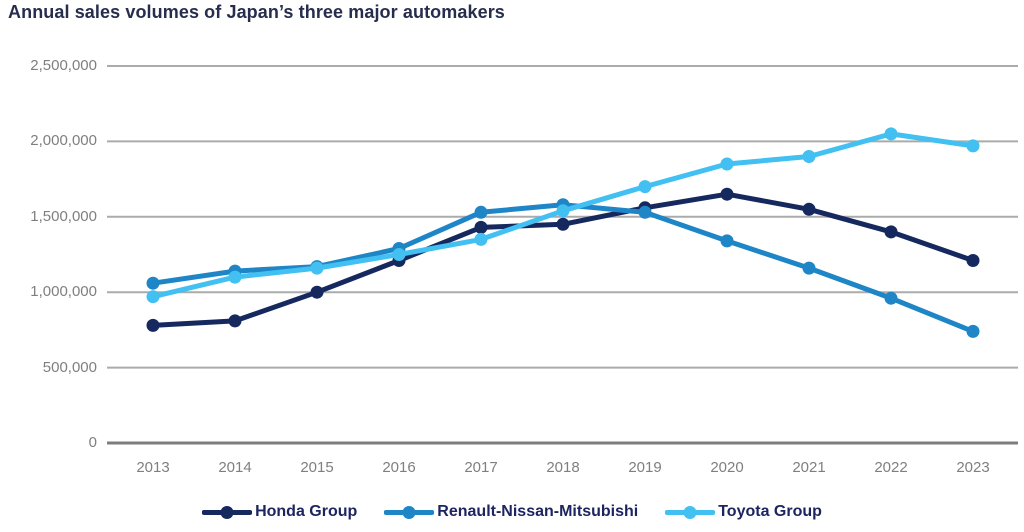 This screenshot has height=532, width=1024. Describe the element at coordinates (306, 511) in the screenshot. I see `legend-label: Honda Group` at that location.